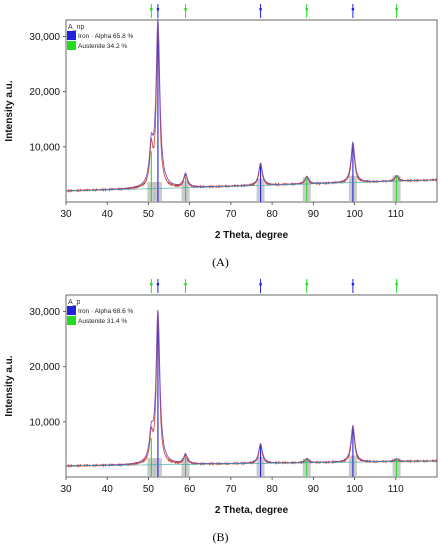 This screenshot has width=441, height=550. Describe the element at coordinates (149, 214) in the screenshot. I see `chart-0-x-tick-label-2: 50` at that location.